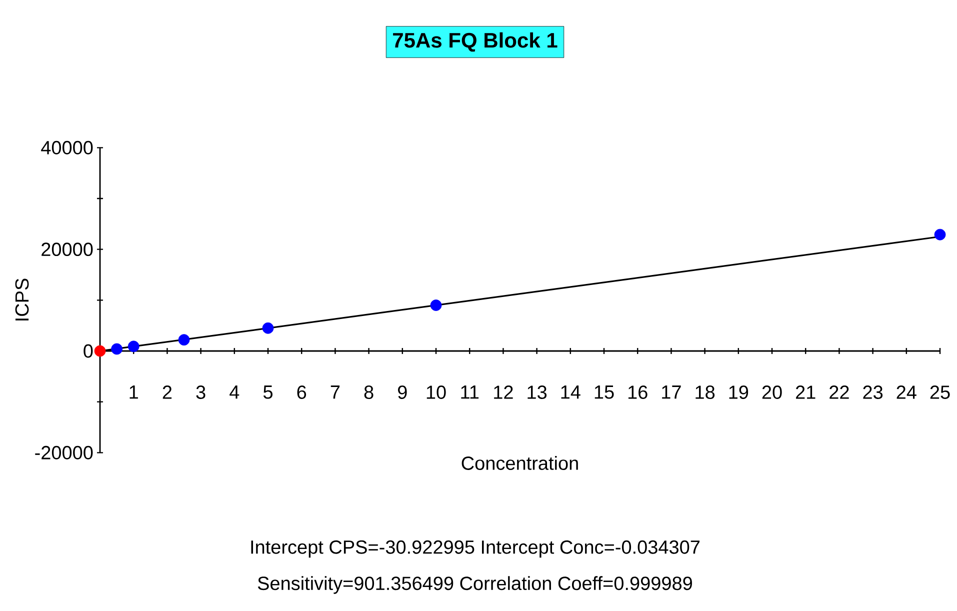  What do you see at coordinates (436, 392) in the screenshot?
I see `x-tick-label: 10` at bounding box center [436, 392].